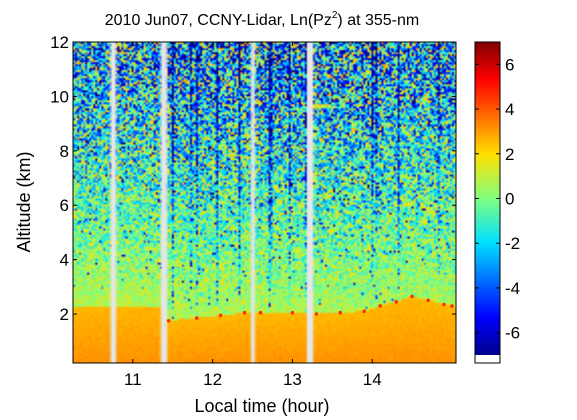 The height and width of the screenshot is (420, 577). Describe the element at coordinates (292, 379) in the screenshot. I see `x-tick-label: 13` at that location.